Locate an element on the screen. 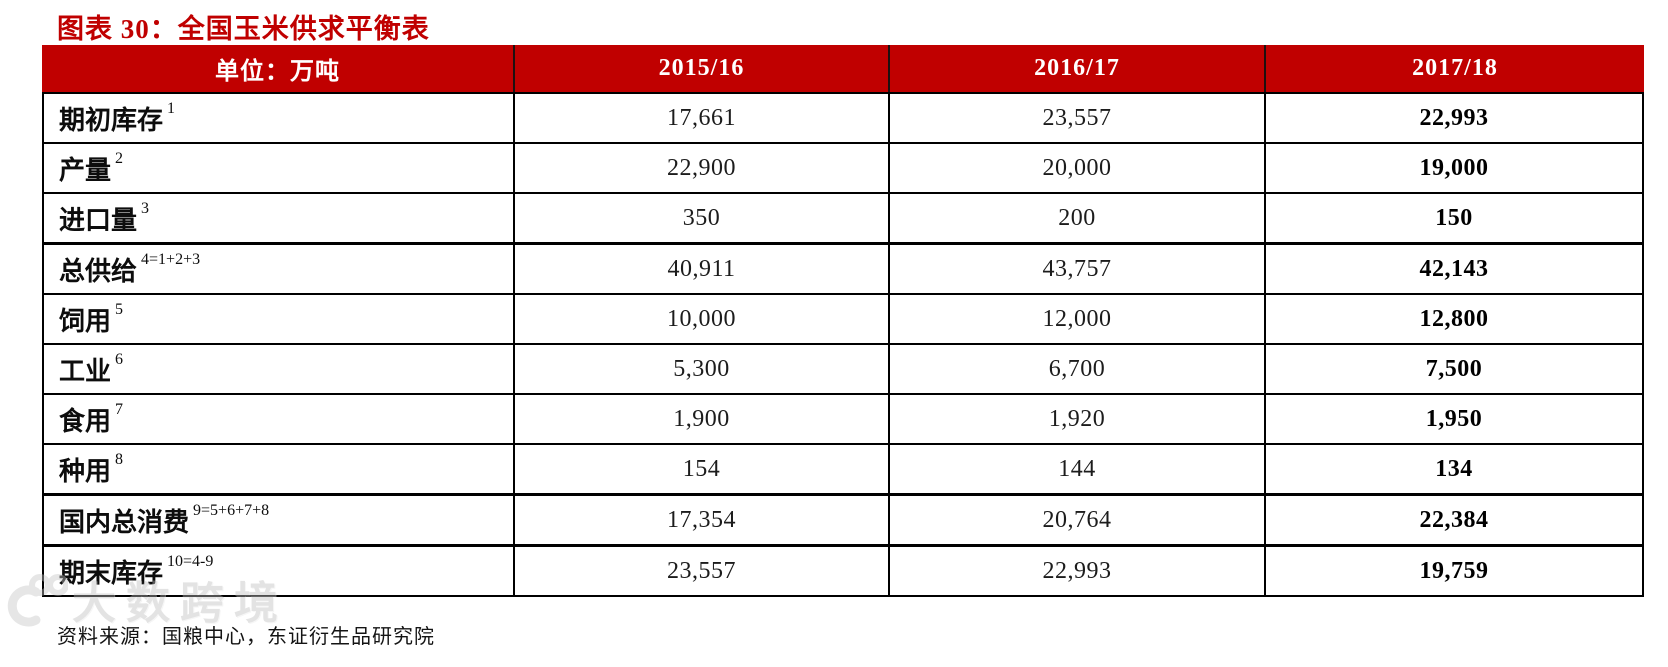 The width and height of the screenshot is (1668, 667). value-cell: 150 is located at coordinates (1454, 217).